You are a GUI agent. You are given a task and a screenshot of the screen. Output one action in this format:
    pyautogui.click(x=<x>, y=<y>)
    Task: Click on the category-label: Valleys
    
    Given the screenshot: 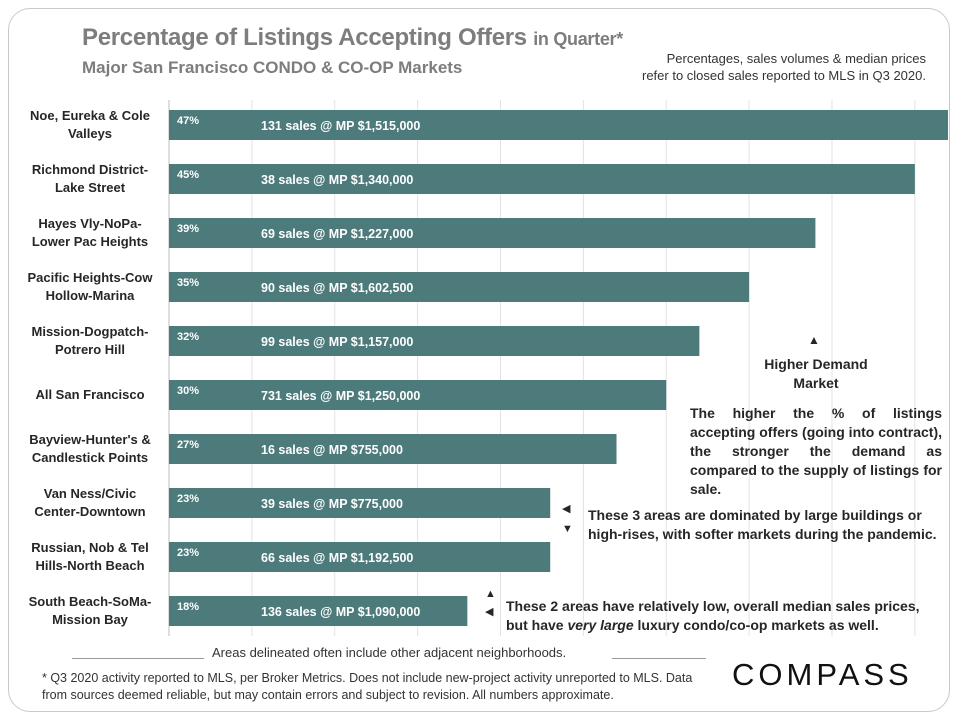 What is the action you would take?
    pyautogui.click(x=90, y=133)
    